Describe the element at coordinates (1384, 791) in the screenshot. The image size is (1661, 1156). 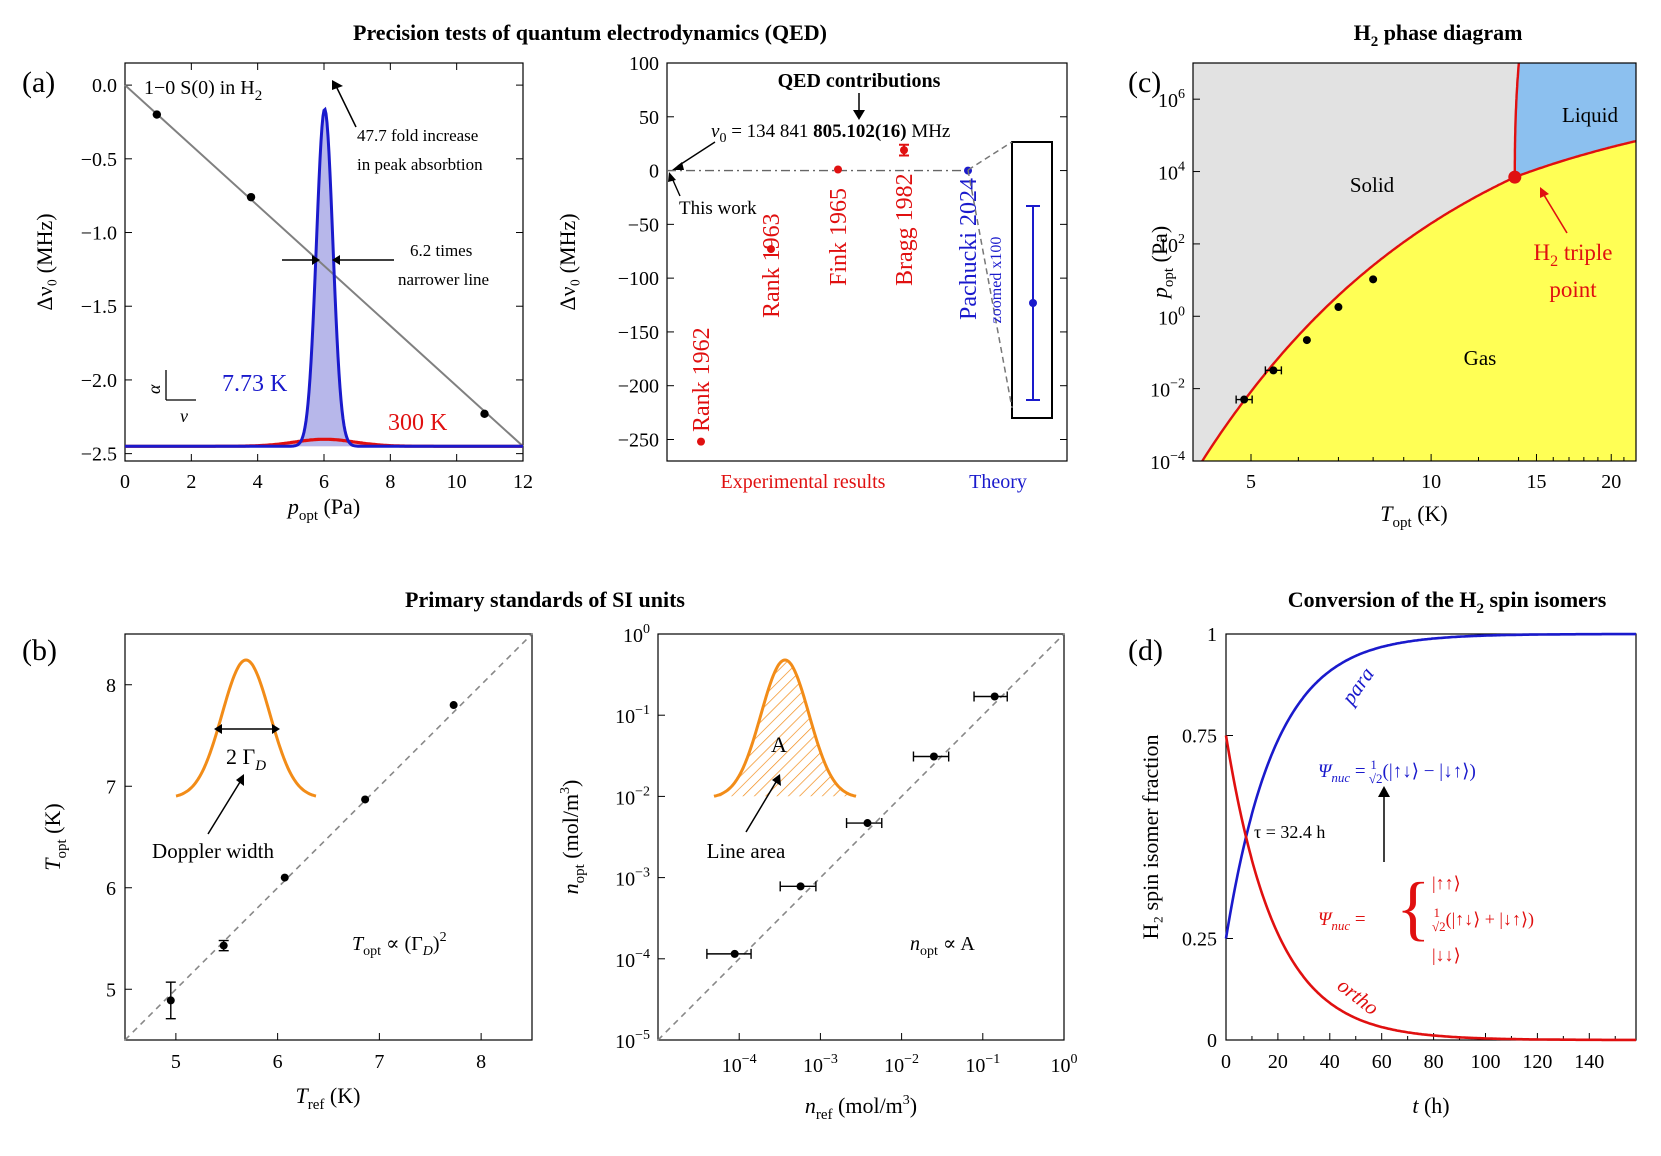
I see `tau-arrowhead` at that location.